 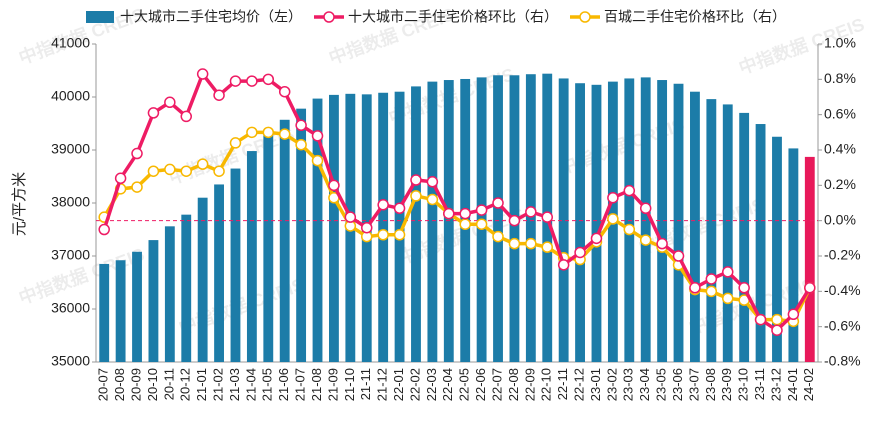 What do you see at coordinates (19, 204) in the screenshot?
I see `y-axis-label: 元/平方米` at bounding box center [19, 204].